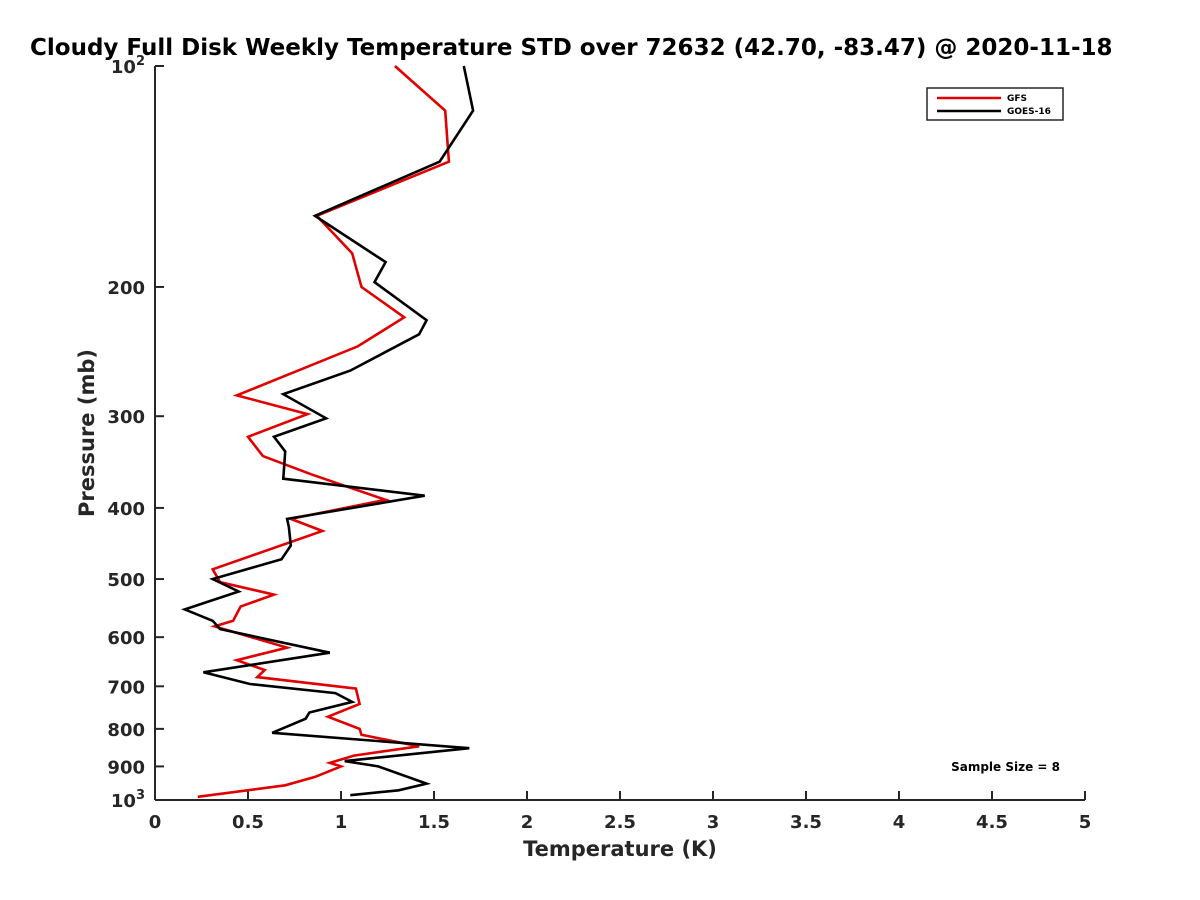 The width and height of the screenshot is (1200, 900). What do you see at coordinates (620, 849) in the screenshot?
I see `x-axis-label: Temperature (K)` at bounding box center [620, 849].